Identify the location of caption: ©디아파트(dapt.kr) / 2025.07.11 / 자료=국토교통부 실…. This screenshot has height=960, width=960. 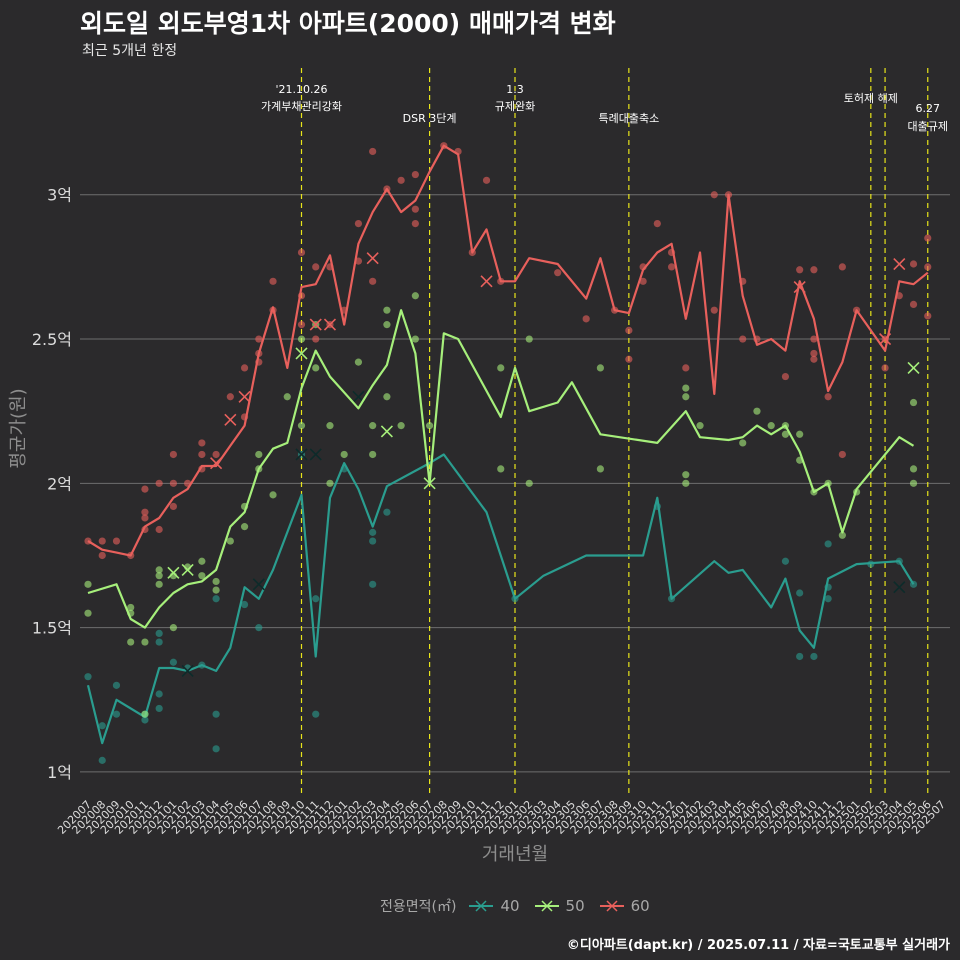
(758, 945).